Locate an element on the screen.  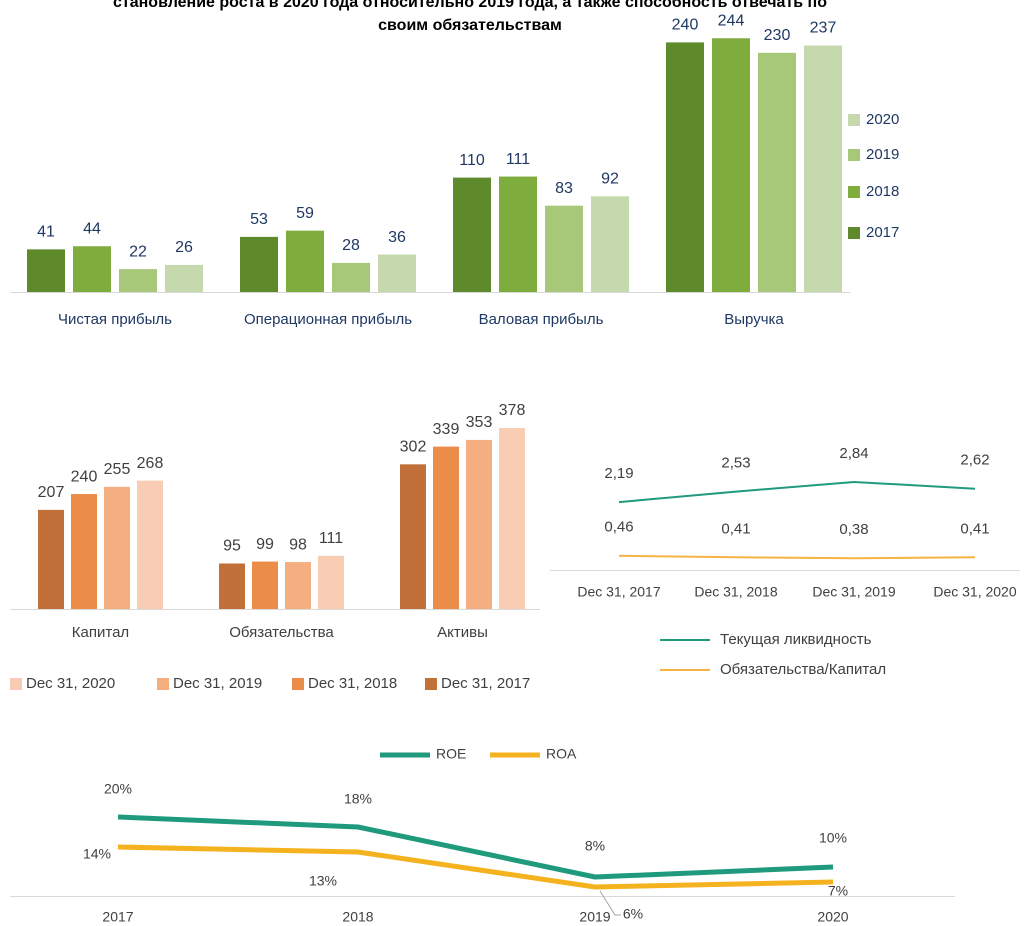
chart-title: своим обязательствам is located at coordinates (470, 25).